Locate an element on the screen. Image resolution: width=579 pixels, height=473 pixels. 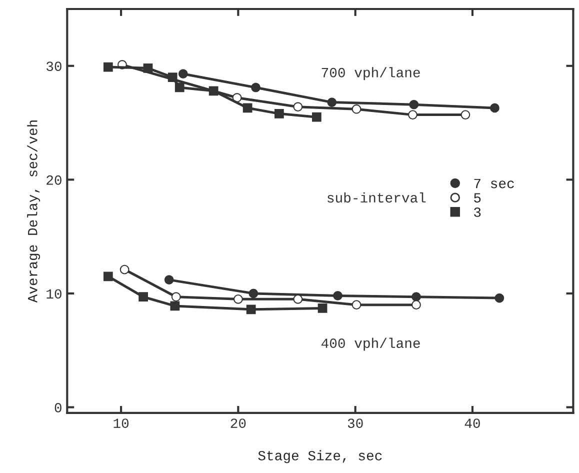
annotation: 700 vph/lane is located at coordinates (371, 73).